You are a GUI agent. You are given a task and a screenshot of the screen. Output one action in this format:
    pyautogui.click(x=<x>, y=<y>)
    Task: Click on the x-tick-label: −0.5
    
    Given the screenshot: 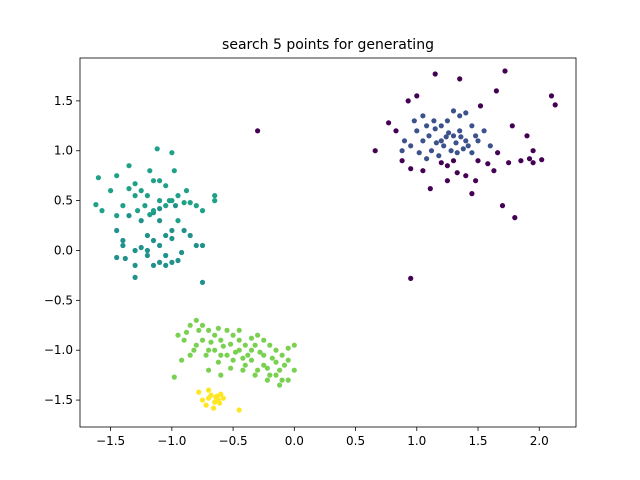 What is the action you would take?
    pyautogui.click(x=233, y=441)
    